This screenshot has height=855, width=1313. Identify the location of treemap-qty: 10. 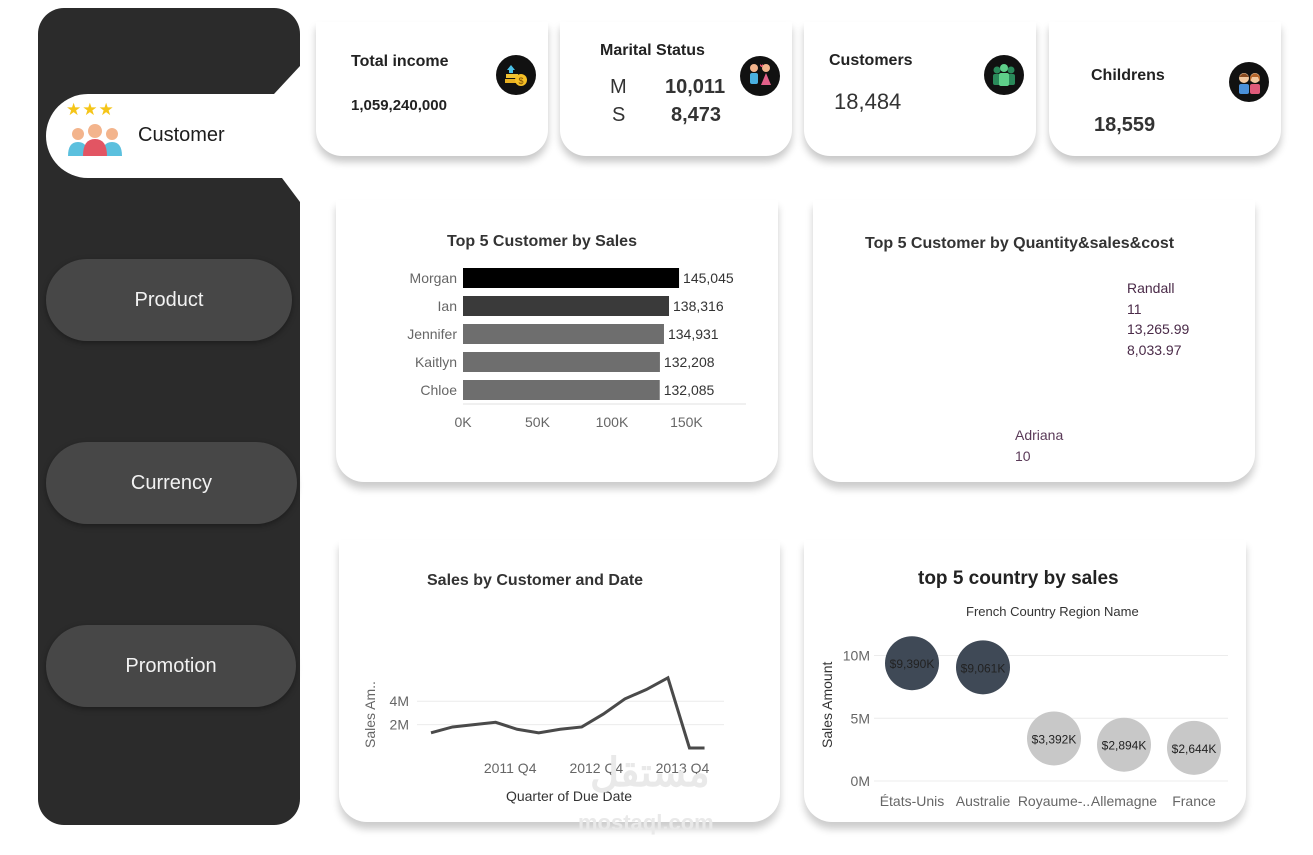
(1023, 455).